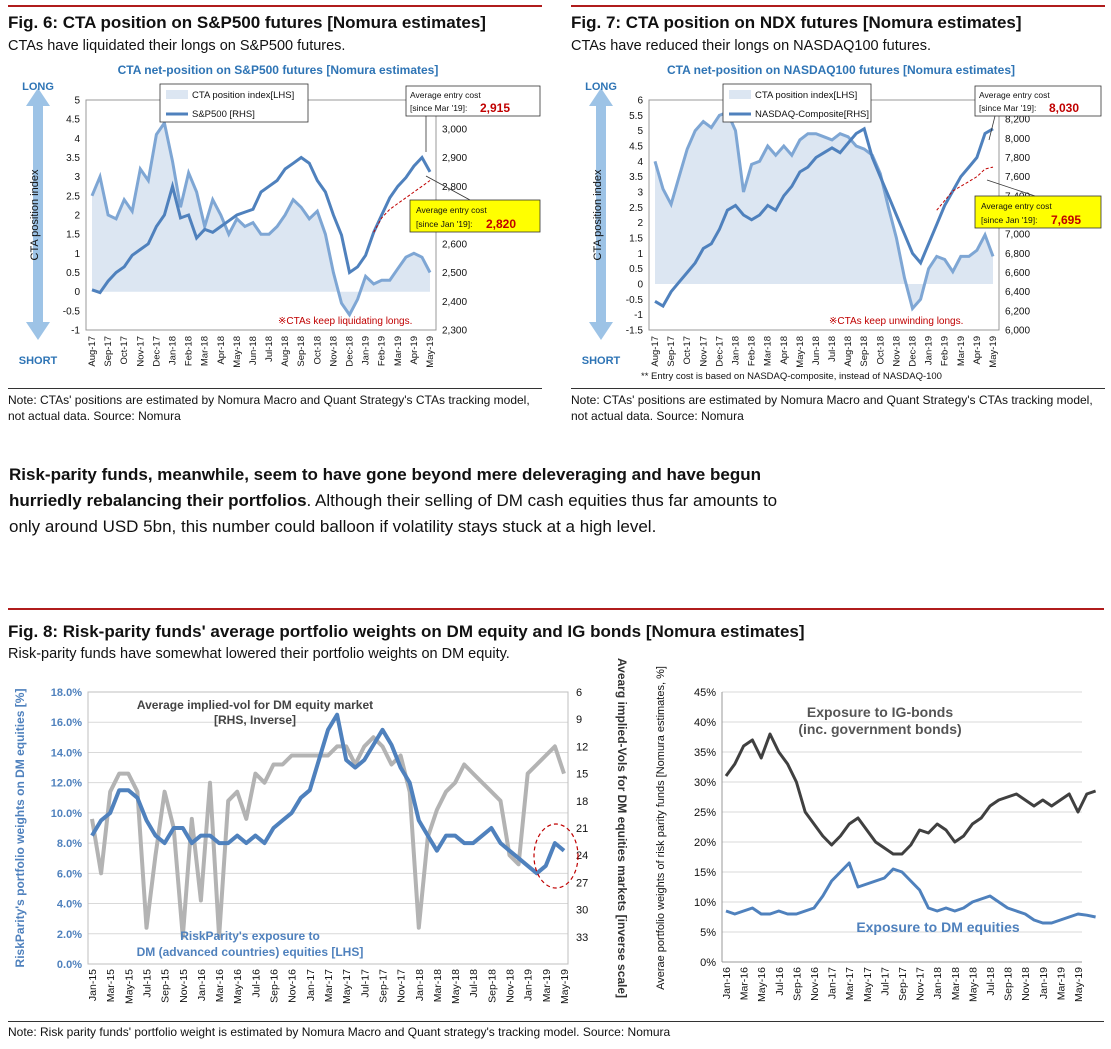  What do you see at coordinates (740, 94) in the screenshot?
I see `legend-swatch-cta` at bounding box center [740, 94].